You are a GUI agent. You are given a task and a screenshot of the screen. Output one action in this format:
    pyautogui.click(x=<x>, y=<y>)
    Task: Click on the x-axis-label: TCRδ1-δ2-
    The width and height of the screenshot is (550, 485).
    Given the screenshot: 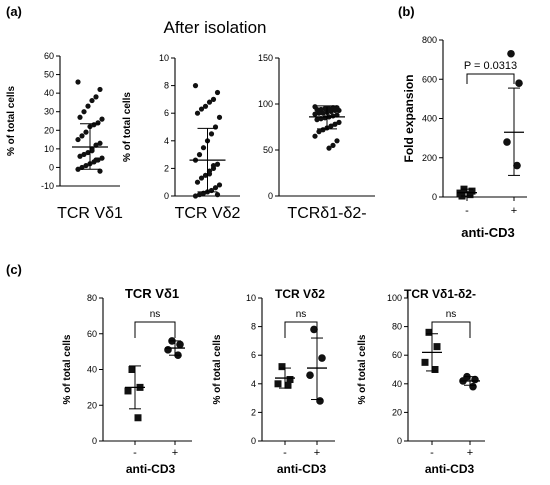 What is the action you would take?
    pyautogui.click(x=326, y=213)
    